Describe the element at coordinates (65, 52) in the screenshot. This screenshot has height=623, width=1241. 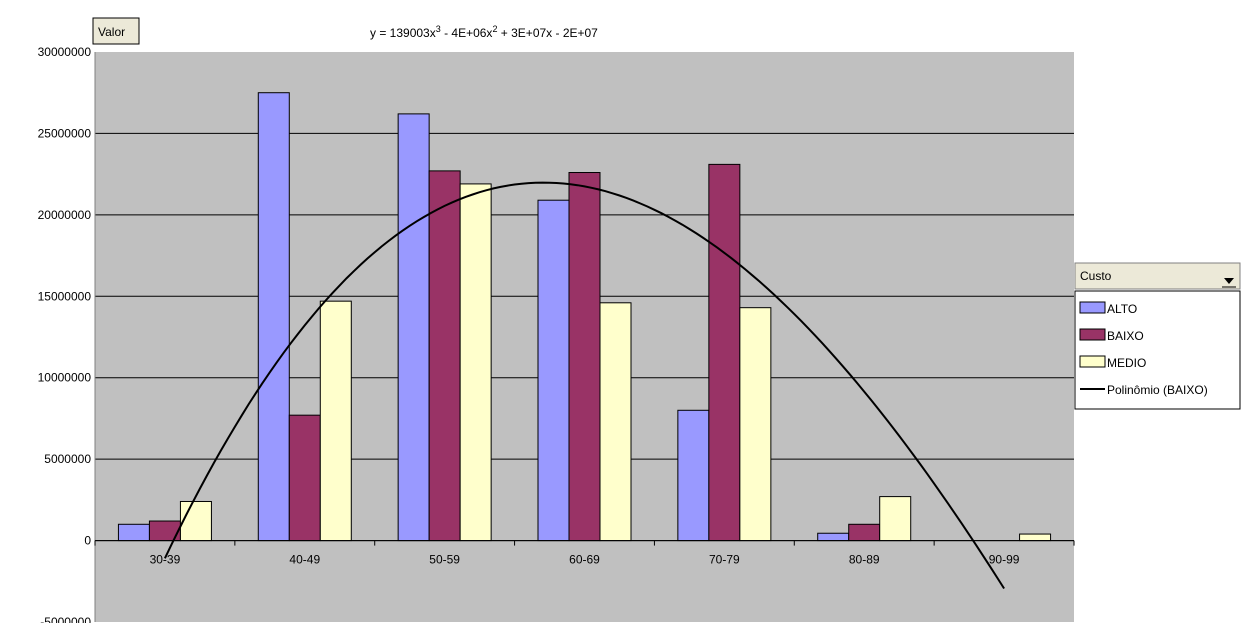
I see `y-tick-label: 30000000` at that location.